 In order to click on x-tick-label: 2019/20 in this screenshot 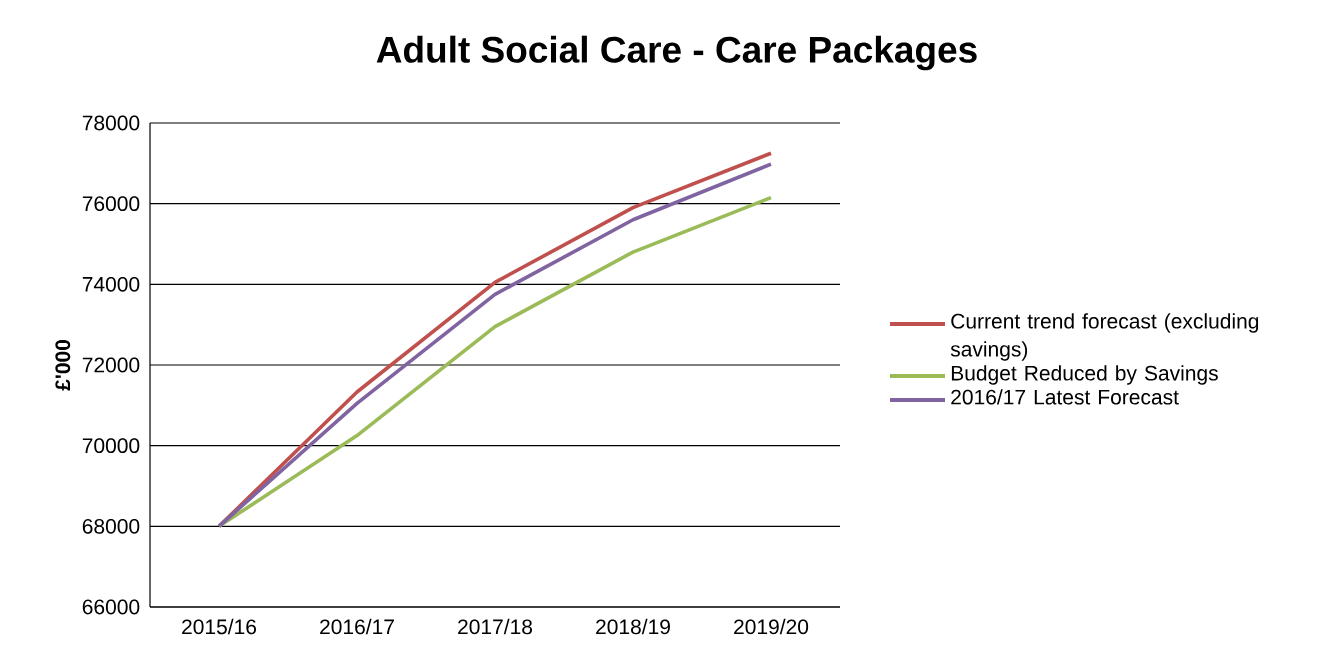, I will do `click(771, 626)`.